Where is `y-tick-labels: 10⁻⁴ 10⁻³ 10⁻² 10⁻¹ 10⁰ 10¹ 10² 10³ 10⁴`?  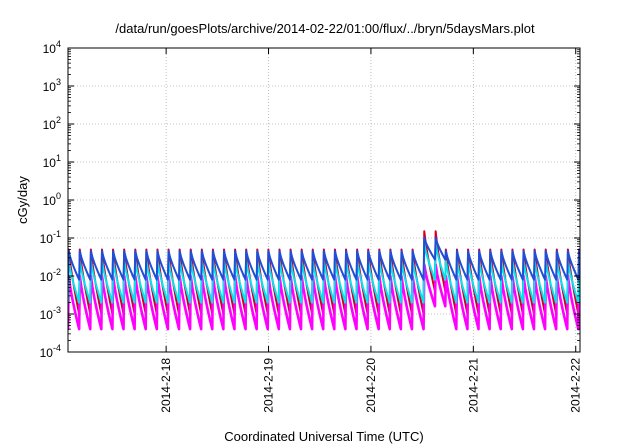
y-tick-labels: 10⁻⁴ 10⁻³ 10⁻² 10⁻¹ 10⁰ 10¹ 10² 10³ 10⁴ is located at coordinates (50, 199).